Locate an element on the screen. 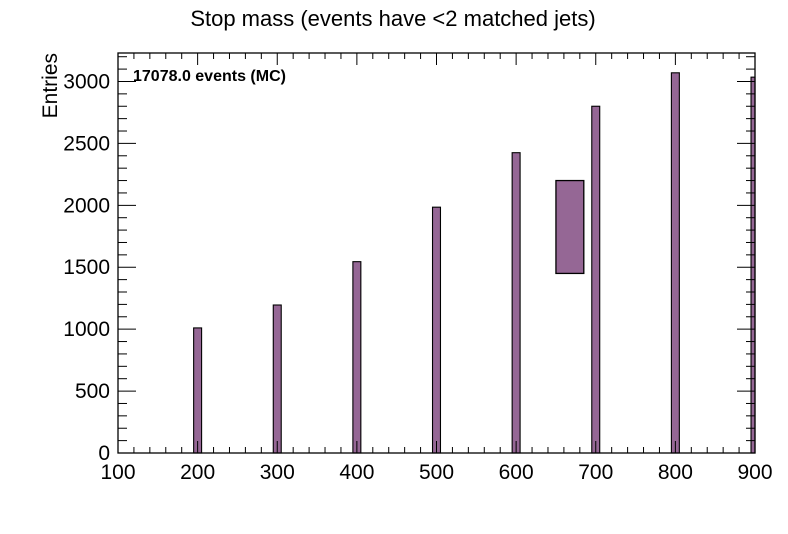  y-tick-label-0: 0 is located at coordinates (104, 453).